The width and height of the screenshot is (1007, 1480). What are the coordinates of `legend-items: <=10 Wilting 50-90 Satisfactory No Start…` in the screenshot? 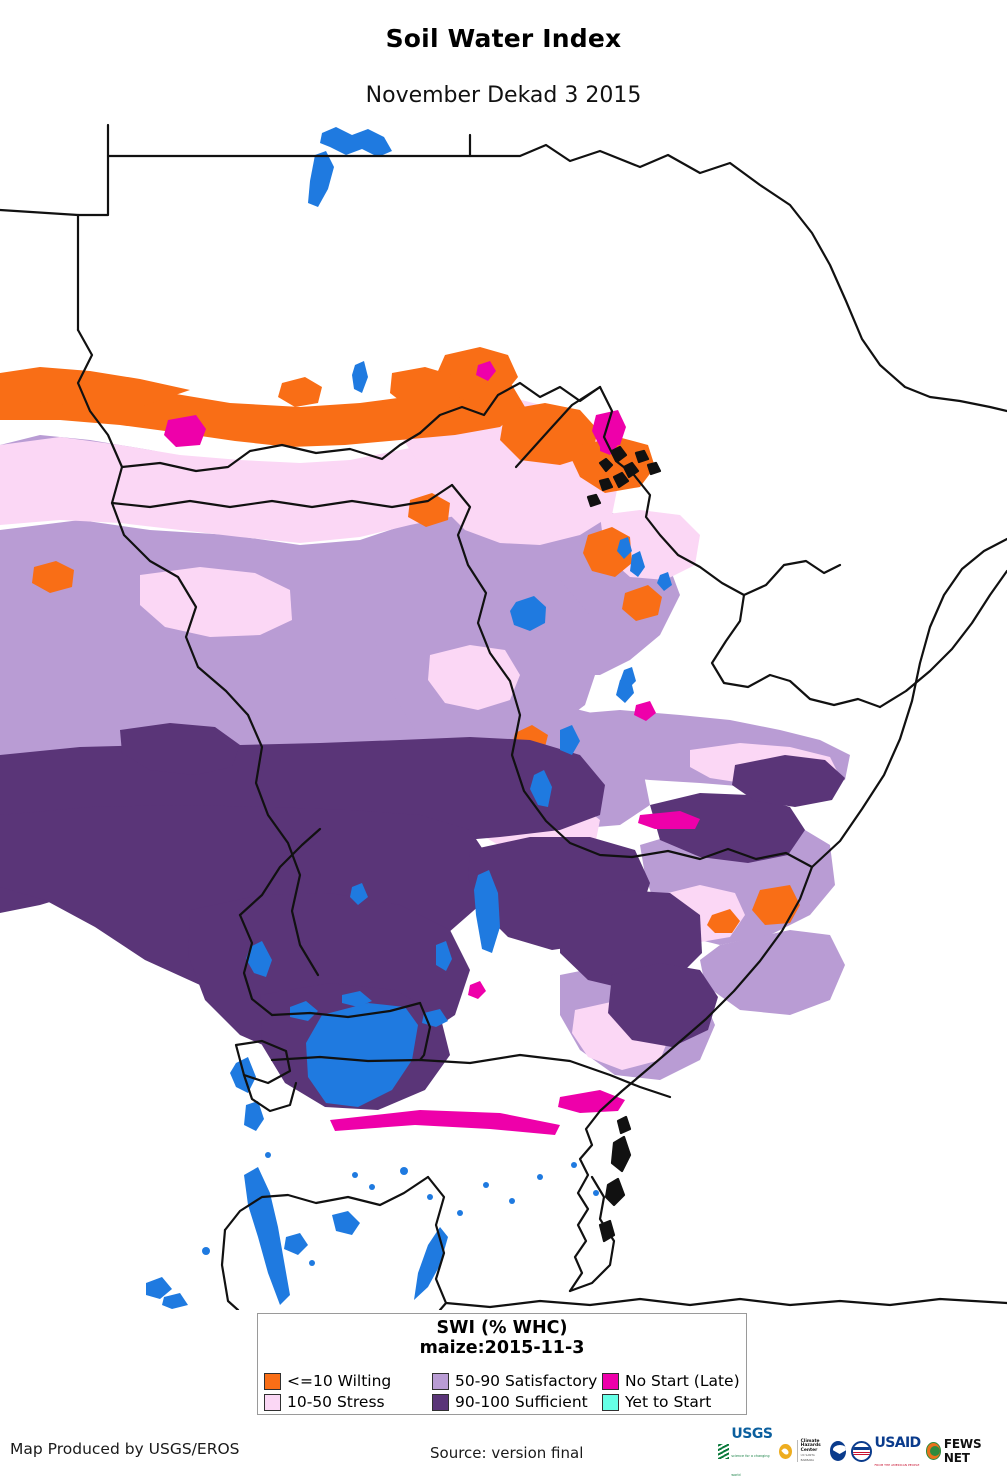 It's located at (503, 1392).